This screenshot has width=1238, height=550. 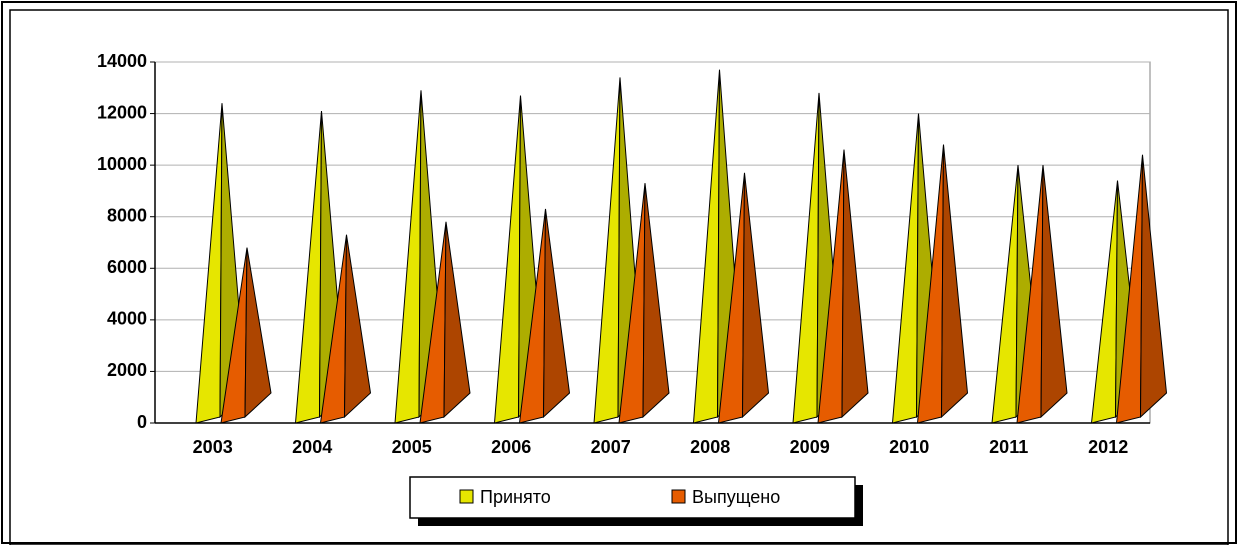 I want to click on y-tick-label: 8000, so click(x=127, y=215).